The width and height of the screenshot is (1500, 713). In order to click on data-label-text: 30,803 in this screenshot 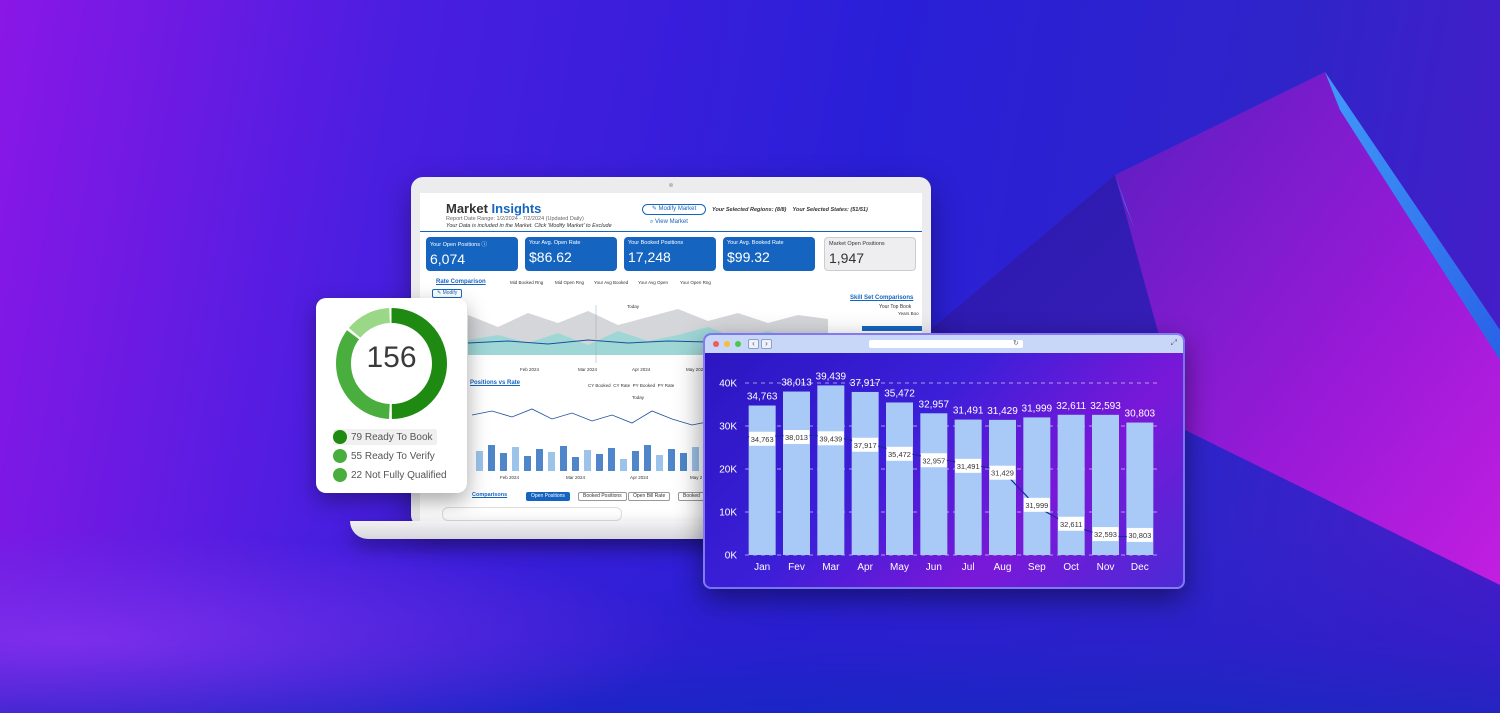, I will do `click(1139, 535)`.